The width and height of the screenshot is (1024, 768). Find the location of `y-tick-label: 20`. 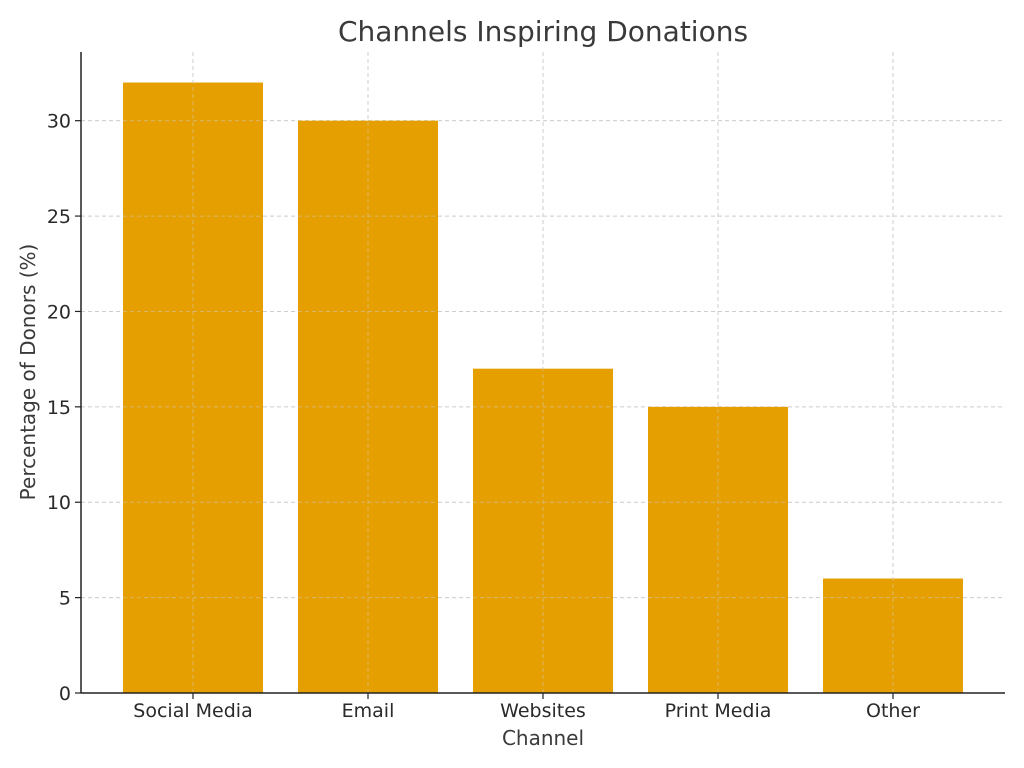

y-tick-label: 20 is located at coordinates (59, 312).